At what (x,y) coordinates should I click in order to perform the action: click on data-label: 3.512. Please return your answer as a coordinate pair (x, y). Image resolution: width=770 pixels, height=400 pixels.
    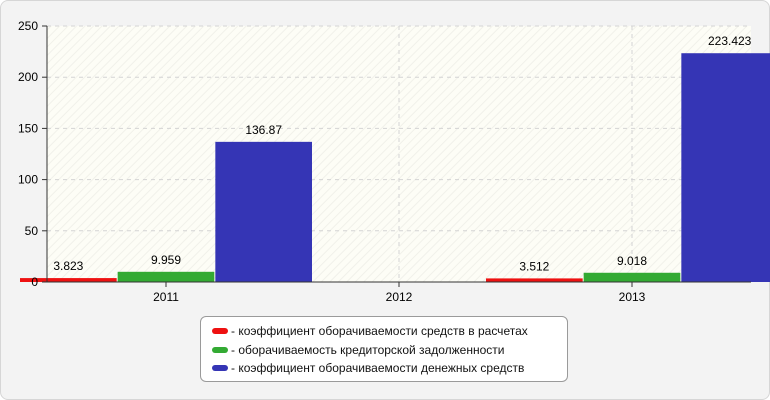
    Looking at the image, I should click on (534, 266).